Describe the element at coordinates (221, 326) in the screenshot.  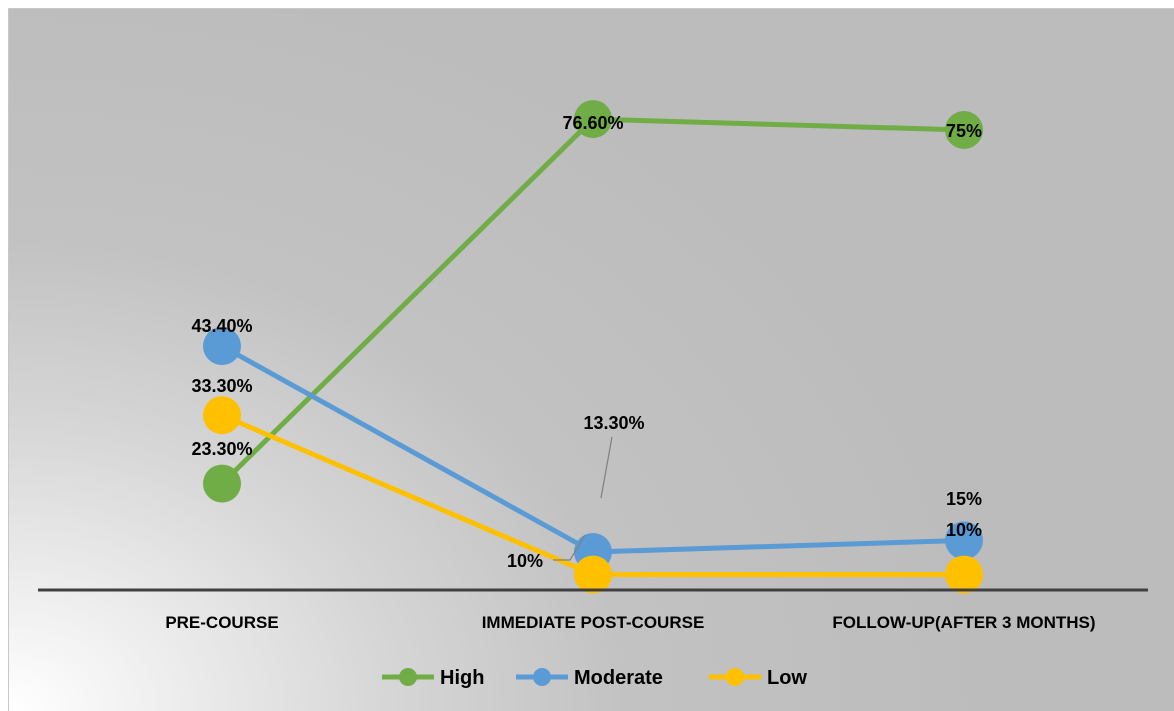
I see `data-label-moderate-1: 43.40%` at that location.